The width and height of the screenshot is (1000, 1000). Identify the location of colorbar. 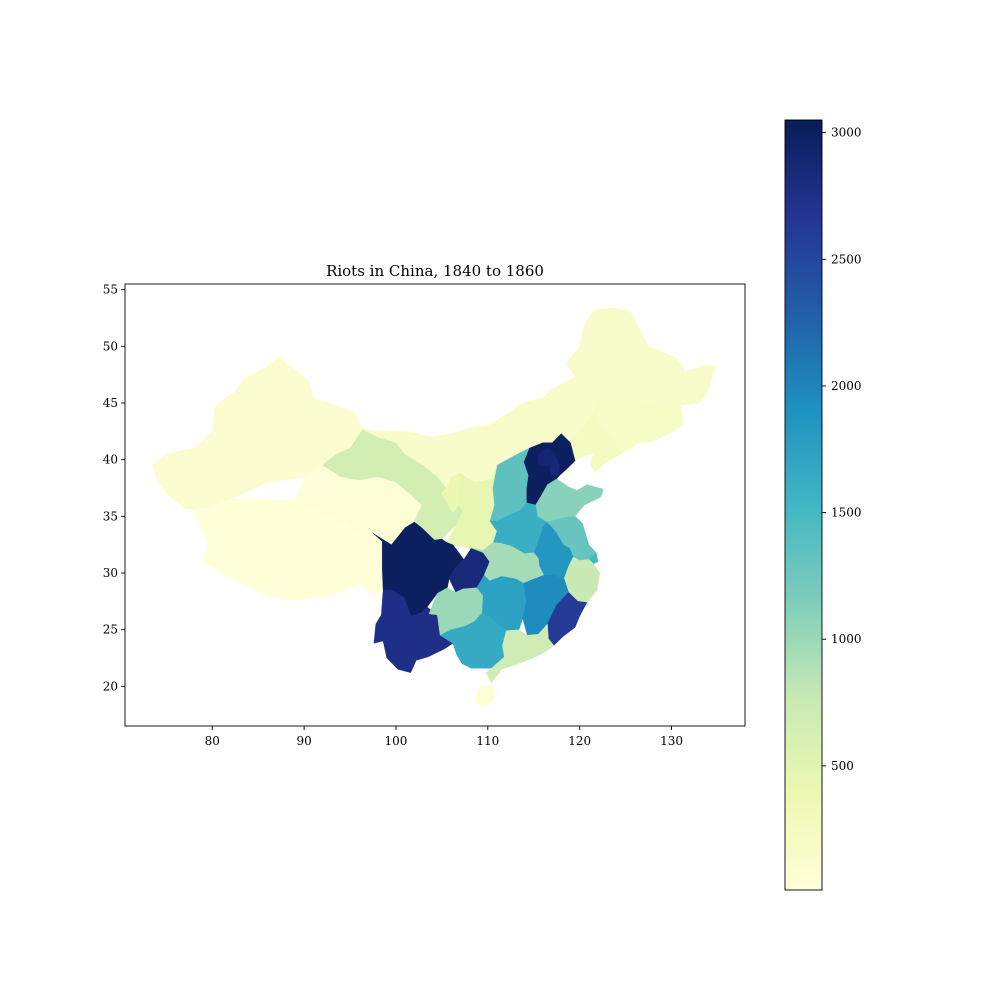
(803, 505).